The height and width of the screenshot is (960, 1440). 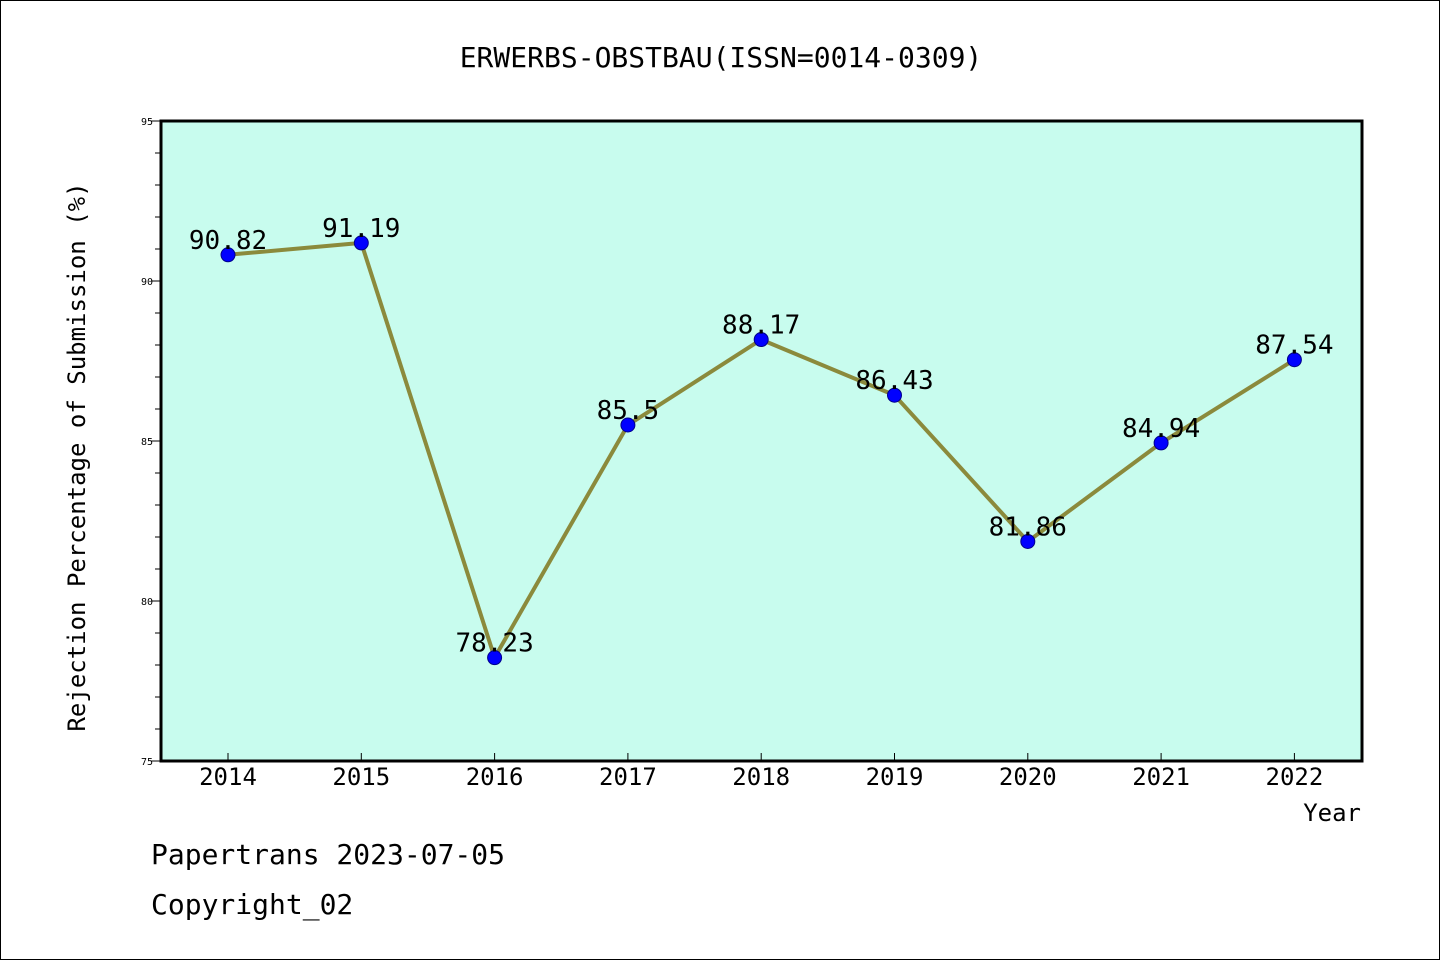 What do you see at coordinates (1295, 777) in the screenshot?
I see `x-tick-label: 2022` at bounding box center [1295, 777].